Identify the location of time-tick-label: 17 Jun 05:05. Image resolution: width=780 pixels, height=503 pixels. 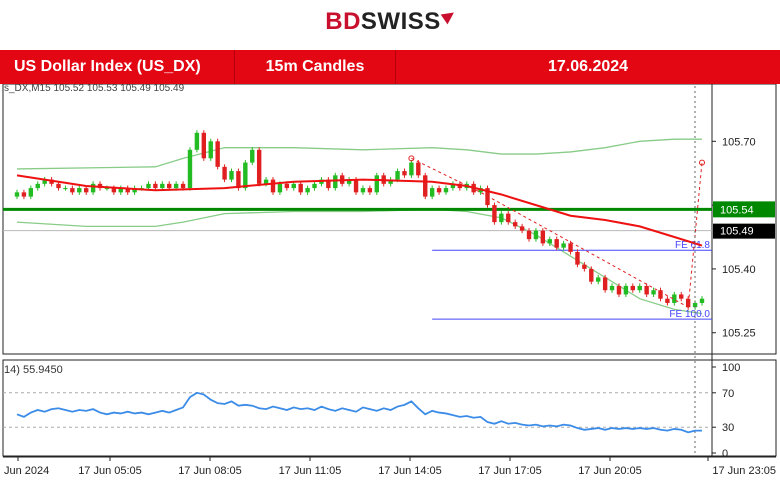
(110, 471).